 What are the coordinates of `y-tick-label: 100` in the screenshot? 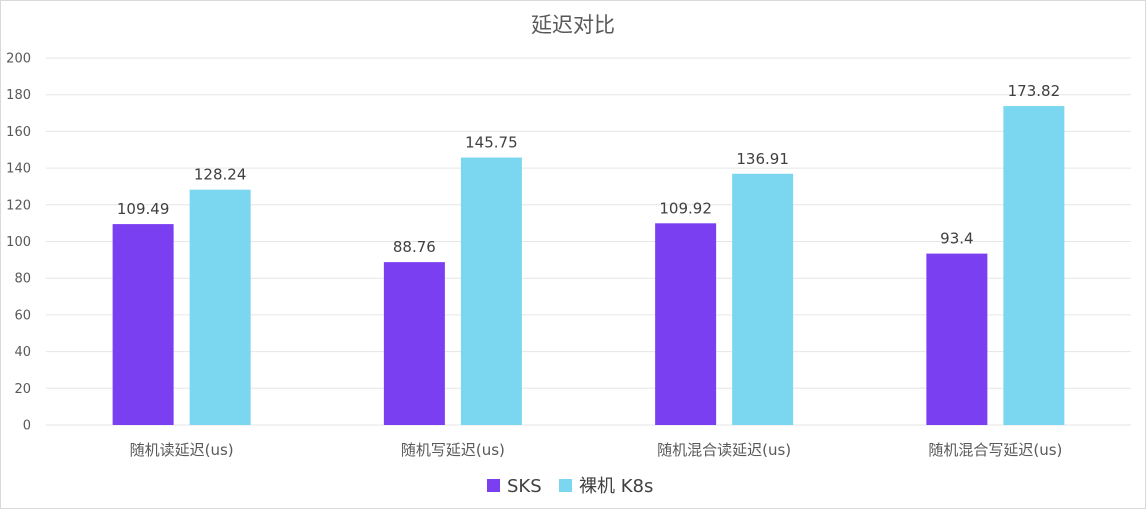 It's located at (18, 242).